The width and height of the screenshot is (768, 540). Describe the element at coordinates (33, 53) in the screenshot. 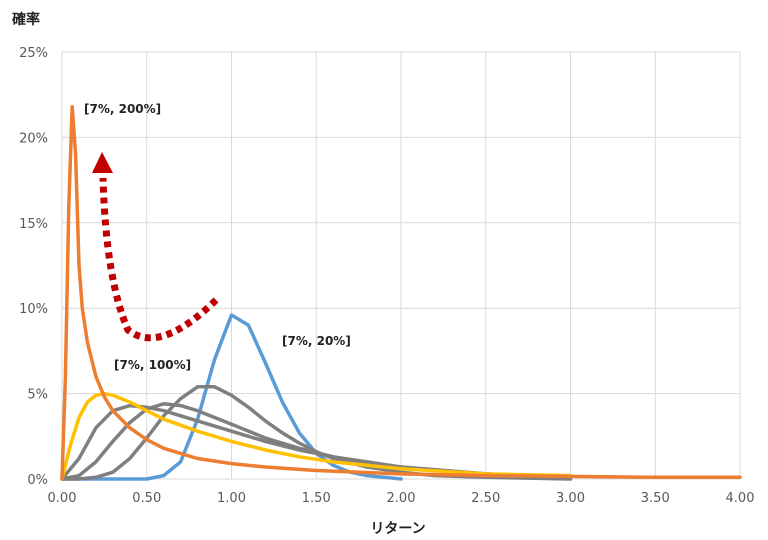

I see `y-tick-label: 25%` at that location.